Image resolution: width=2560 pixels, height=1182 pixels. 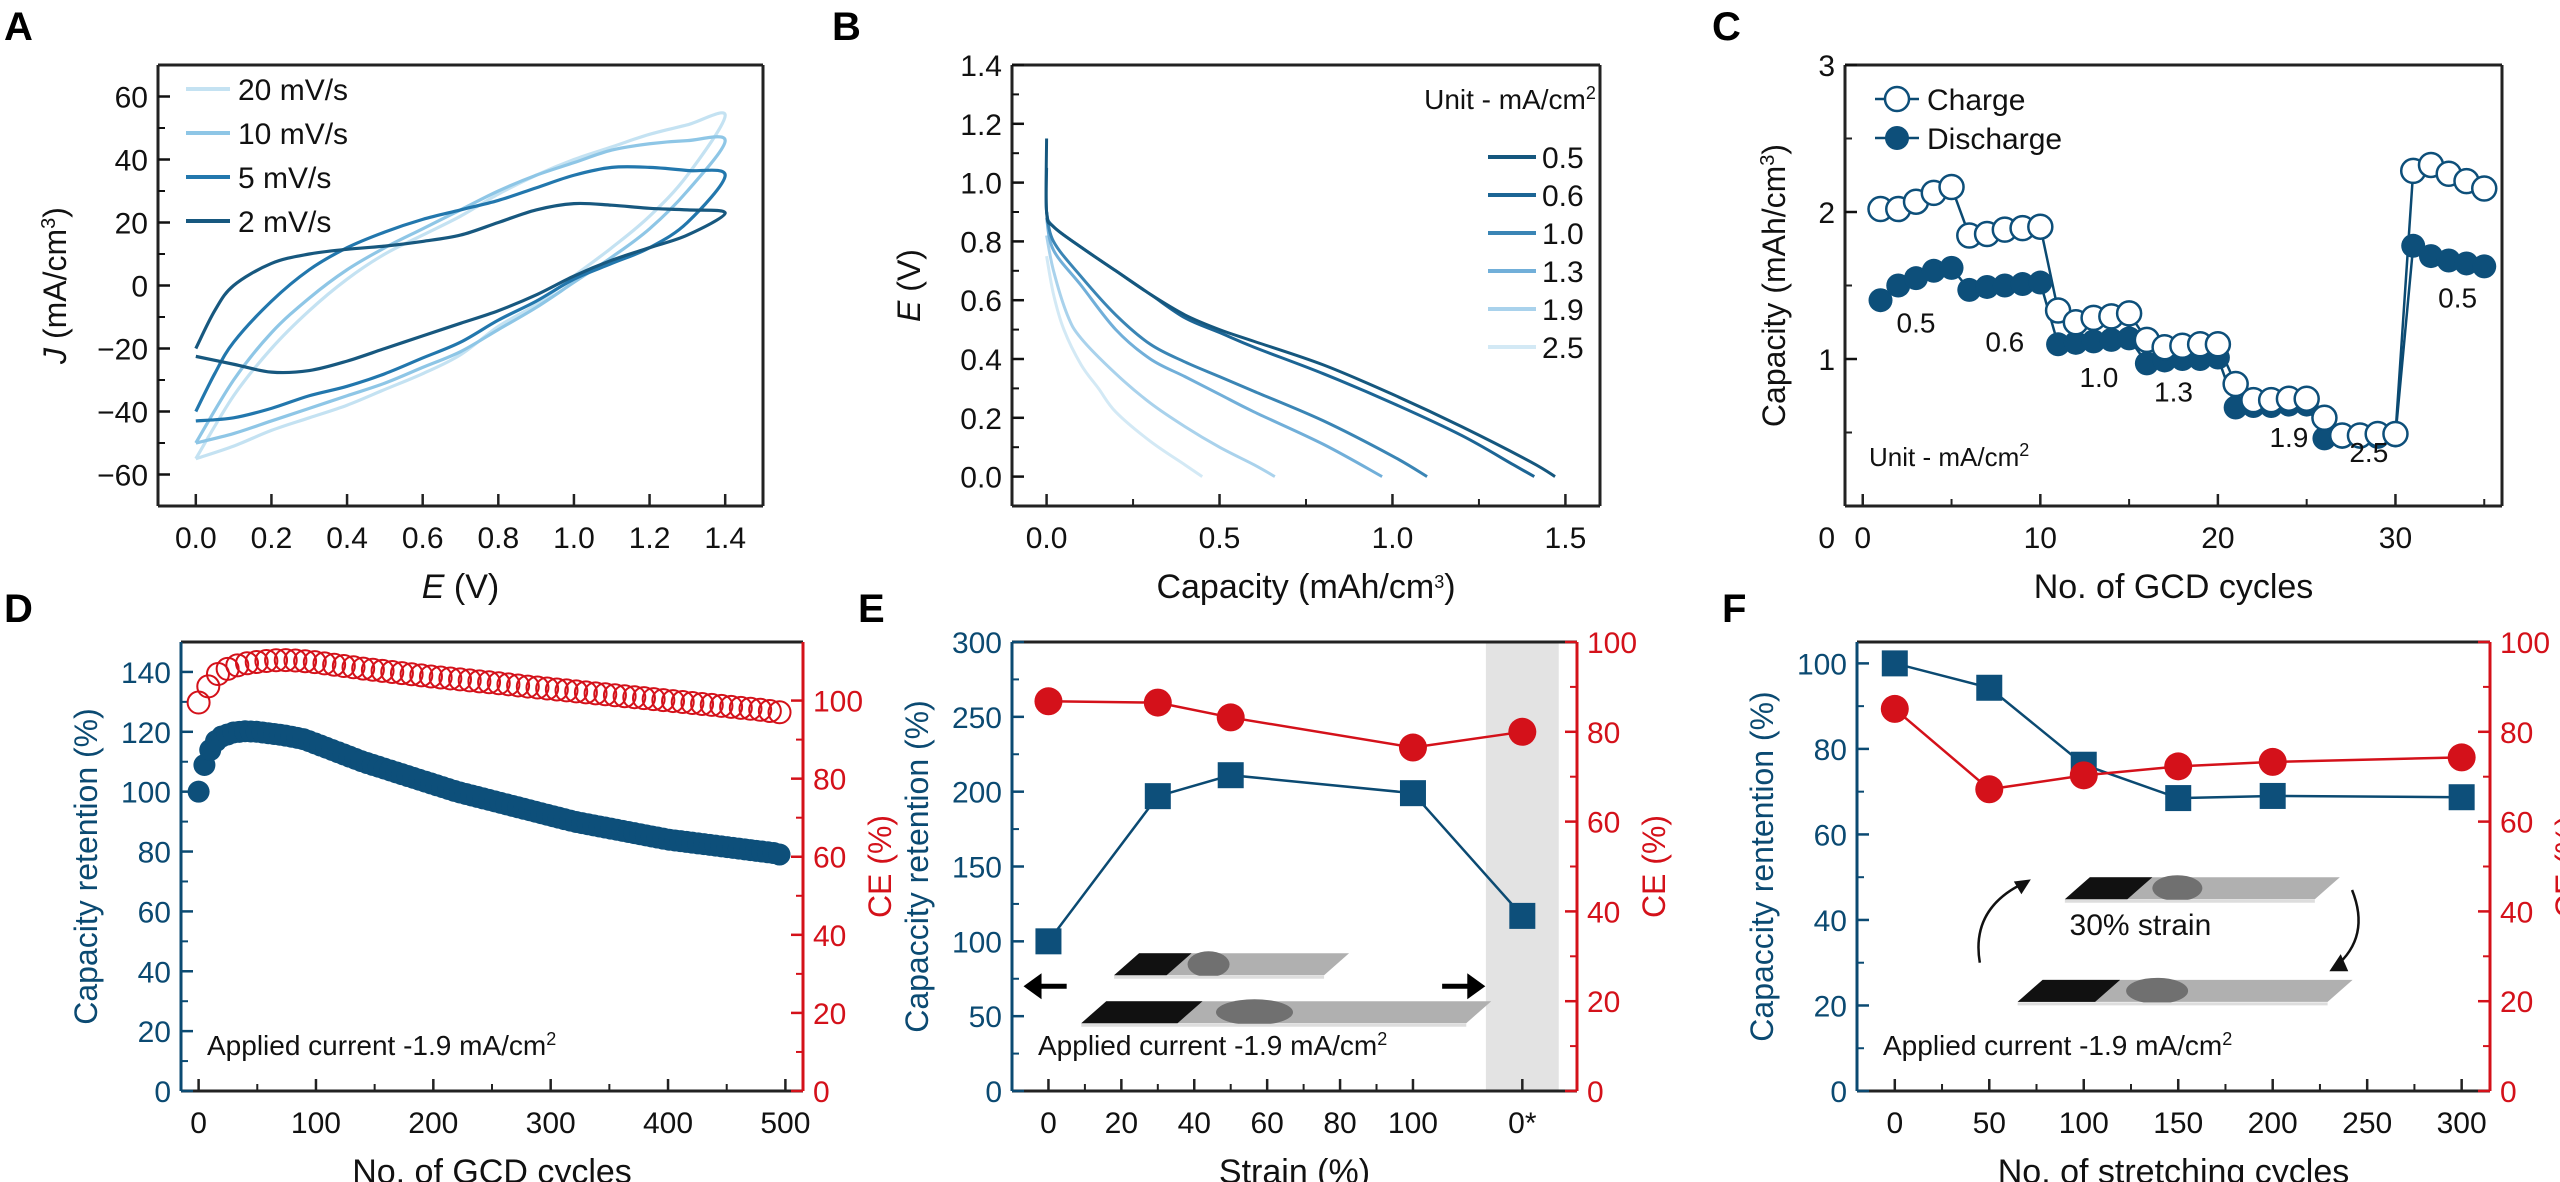 What do you see at coordinates (1826, 360) in the screenshot?
I see `y-tick-label-left: 1` at bounding box center [1826, 360].